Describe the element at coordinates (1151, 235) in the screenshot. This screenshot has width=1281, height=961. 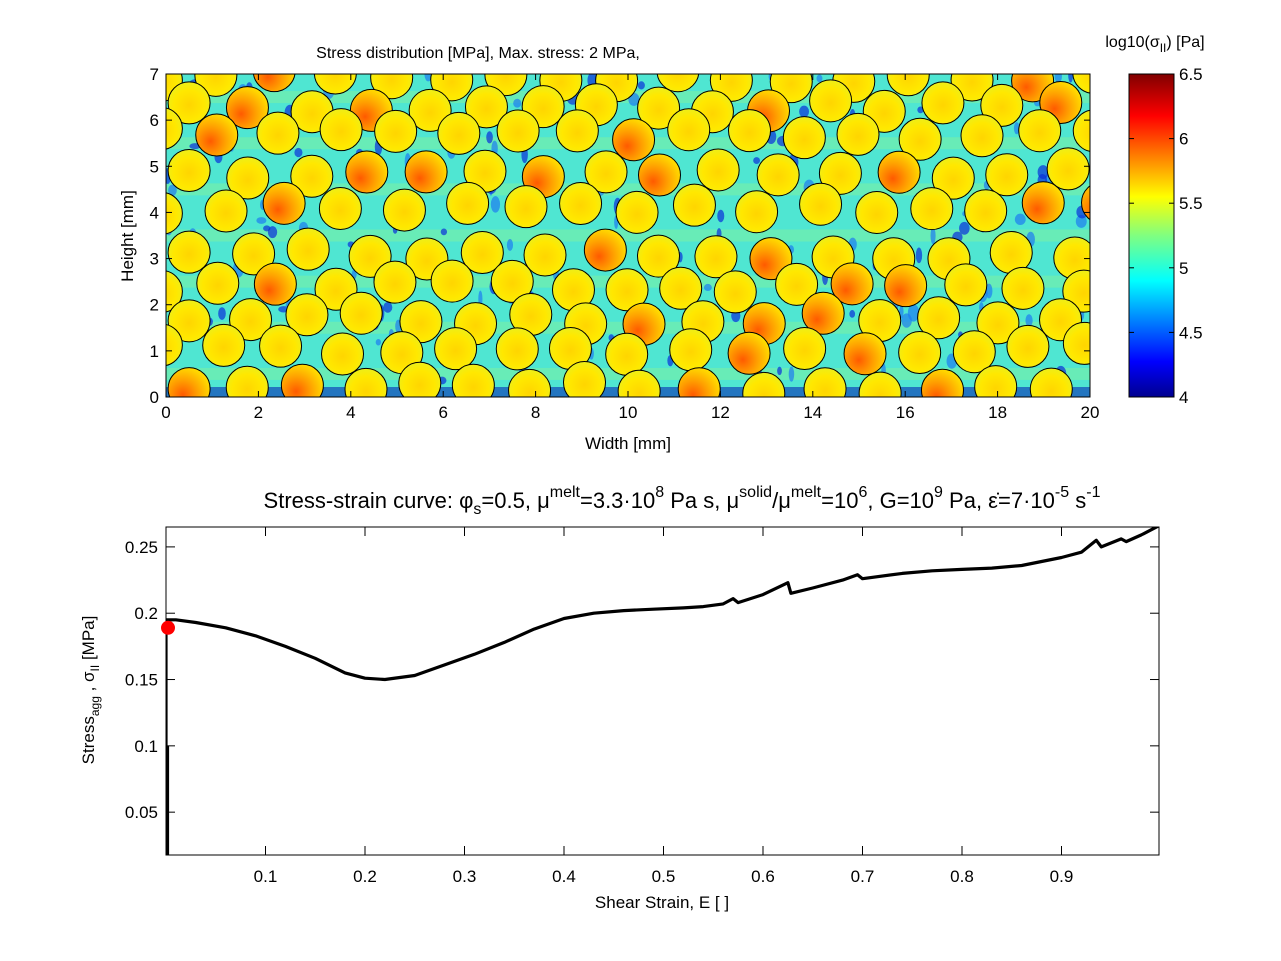
I see `colorbar` at that location.